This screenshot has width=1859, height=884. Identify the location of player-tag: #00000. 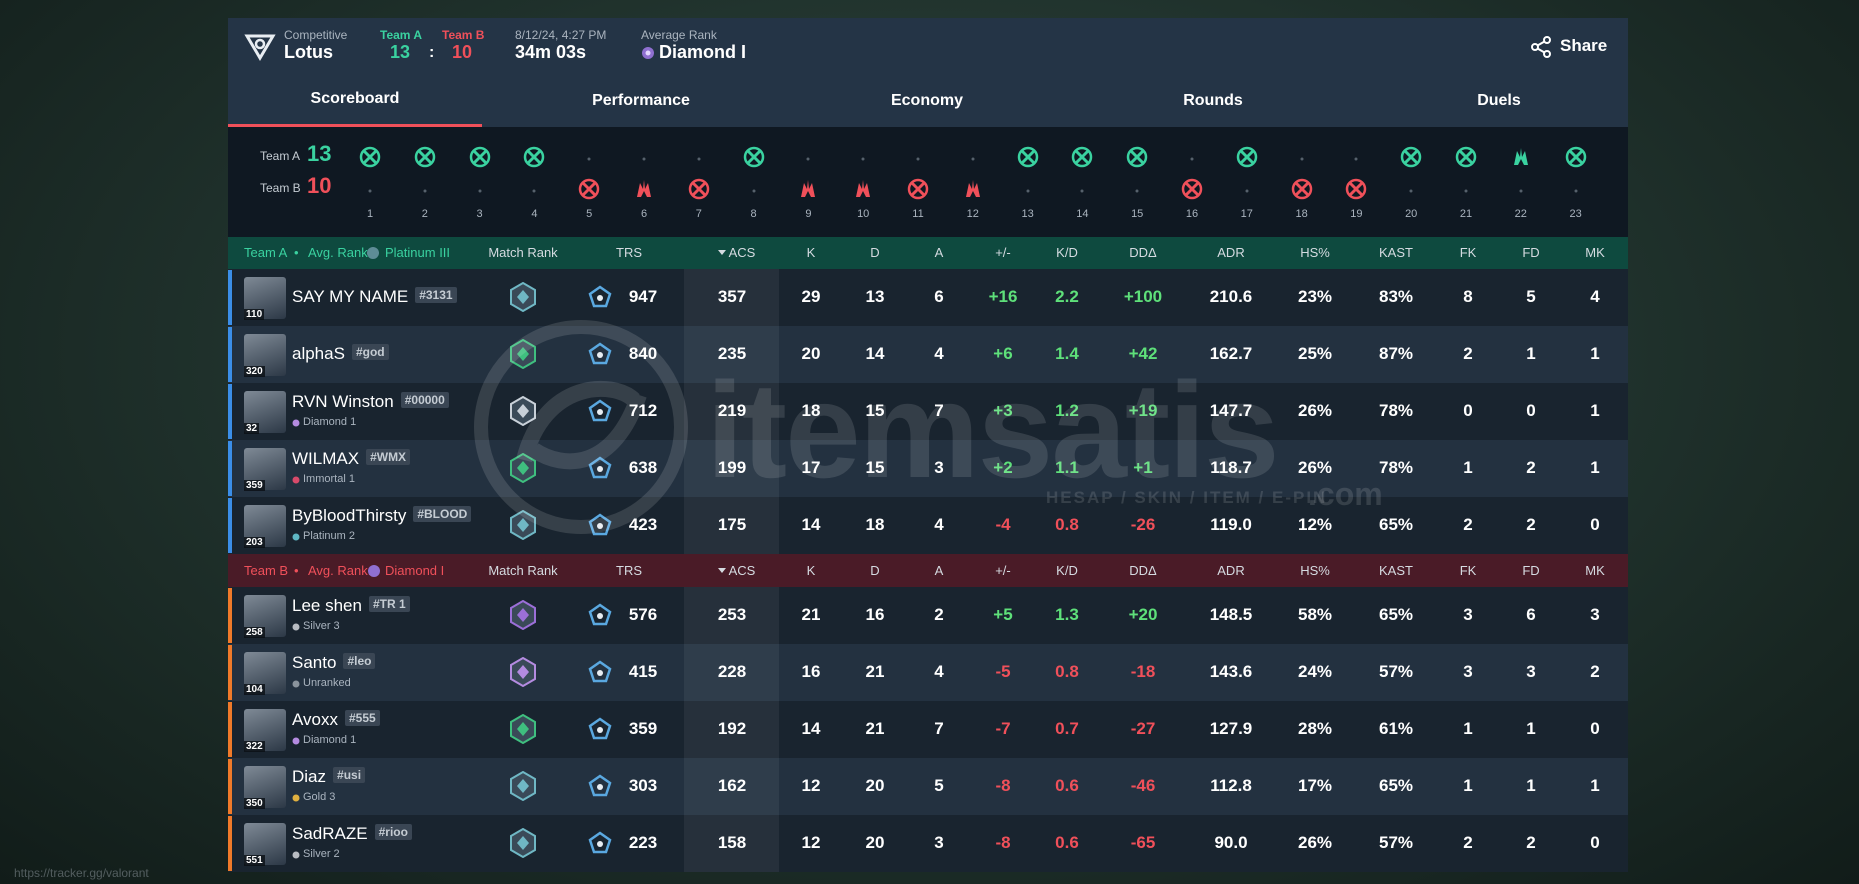
(424, 400).